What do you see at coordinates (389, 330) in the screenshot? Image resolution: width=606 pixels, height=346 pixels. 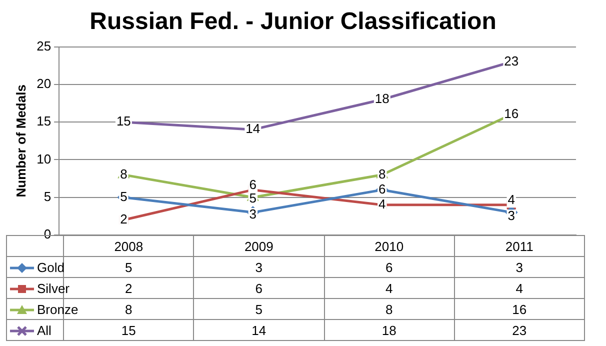 I see `data-label: 18` at bounding box center [389, 330].